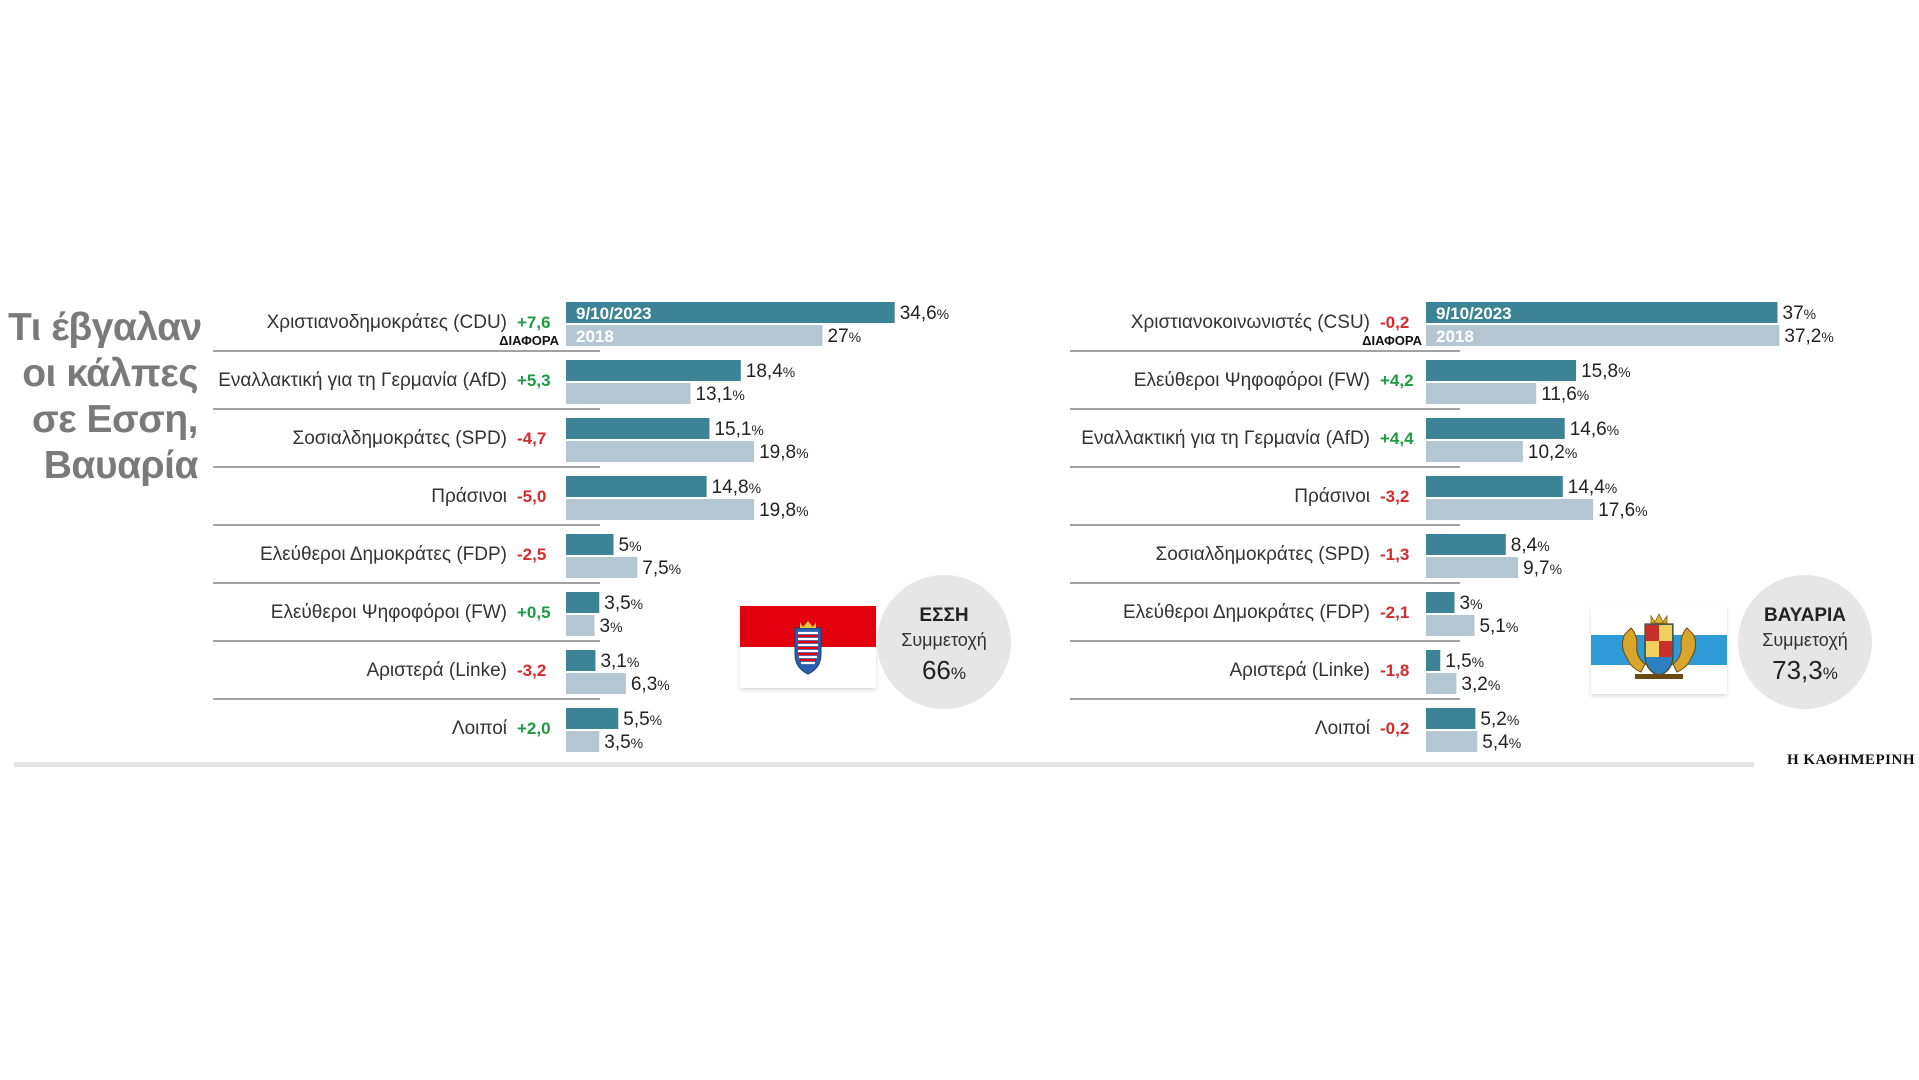 The image size is (1919, 1080). Describe the element at coordinates (1622, 510) in the screenshot. I see `value-label-previous: 17,6%` at that location.